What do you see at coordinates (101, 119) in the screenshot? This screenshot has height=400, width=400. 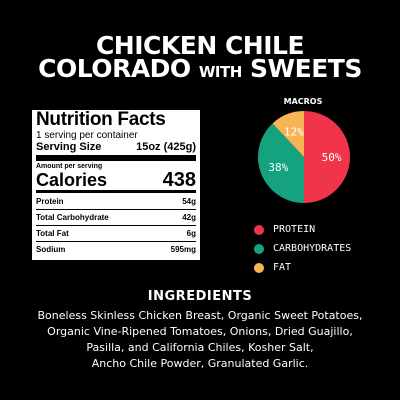 I see `nutrition-facts-heading: Nutrition Facts` at bounding box center [101, 119].